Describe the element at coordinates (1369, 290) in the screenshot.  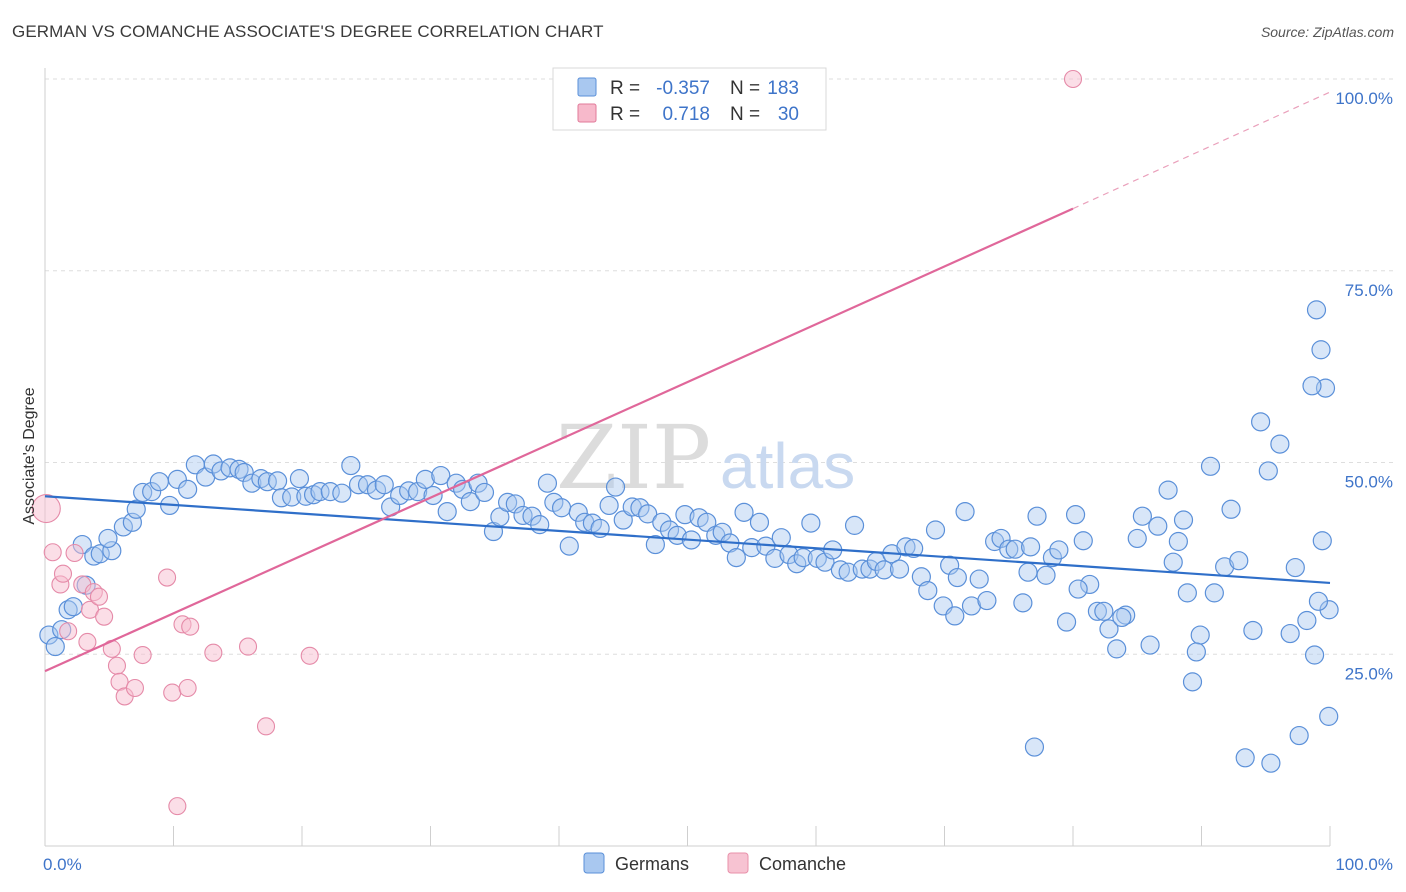
I see `y-tick-label: 75.0%` at that location.